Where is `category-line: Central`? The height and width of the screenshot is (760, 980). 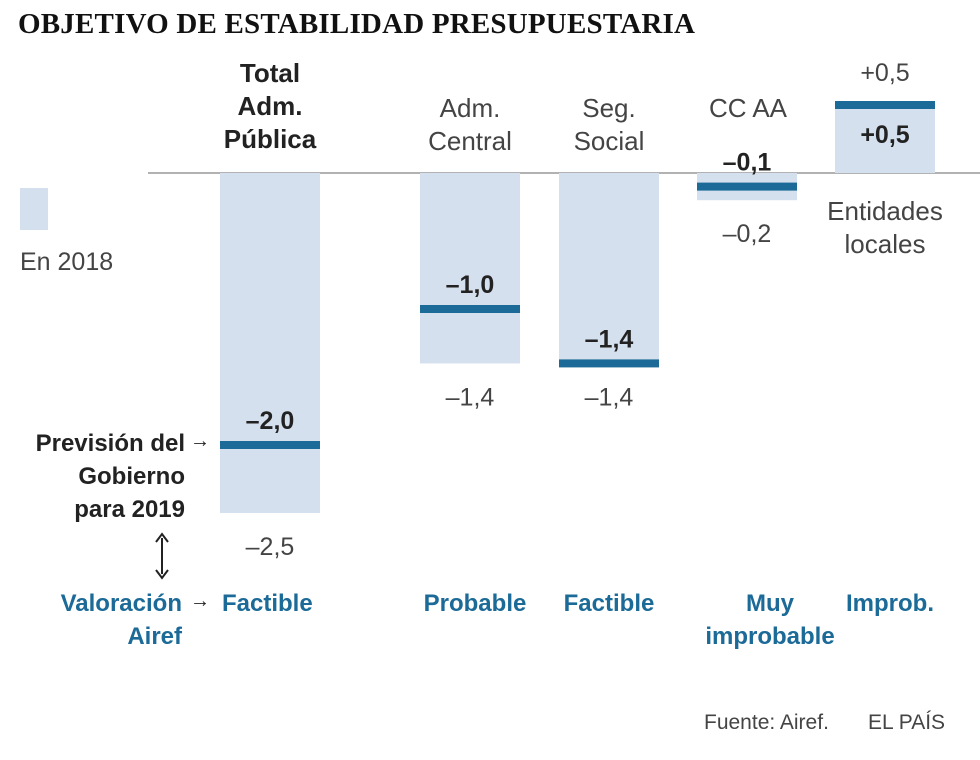
category-line: Central is located at coordinates (470, 141).